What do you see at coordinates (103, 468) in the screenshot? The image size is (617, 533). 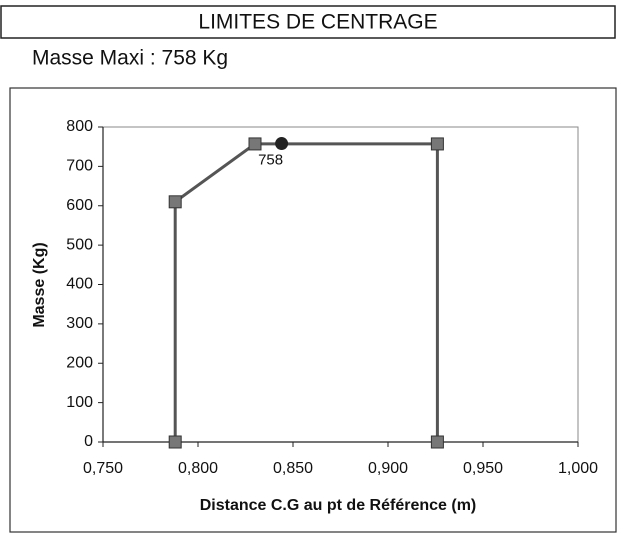 I see `x-tick-label: 0,750` at bounding box center [103, 468].